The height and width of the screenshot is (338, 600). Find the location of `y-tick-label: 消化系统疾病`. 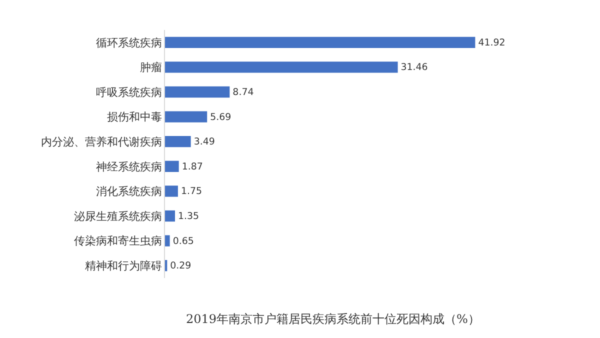

y-tick-label: 消化系统疾病 is located at coordinates (129, 191).